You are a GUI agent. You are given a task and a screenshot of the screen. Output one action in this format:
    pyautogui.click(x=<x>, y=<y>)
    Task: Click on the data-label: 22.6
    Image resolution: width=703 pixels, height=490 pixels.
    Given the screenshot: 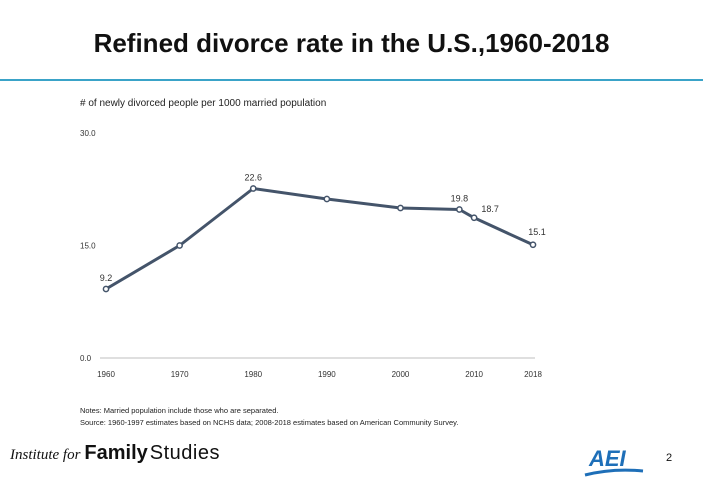 What is the action you would take?
    pyautogui.click(x=253, y=178)
    